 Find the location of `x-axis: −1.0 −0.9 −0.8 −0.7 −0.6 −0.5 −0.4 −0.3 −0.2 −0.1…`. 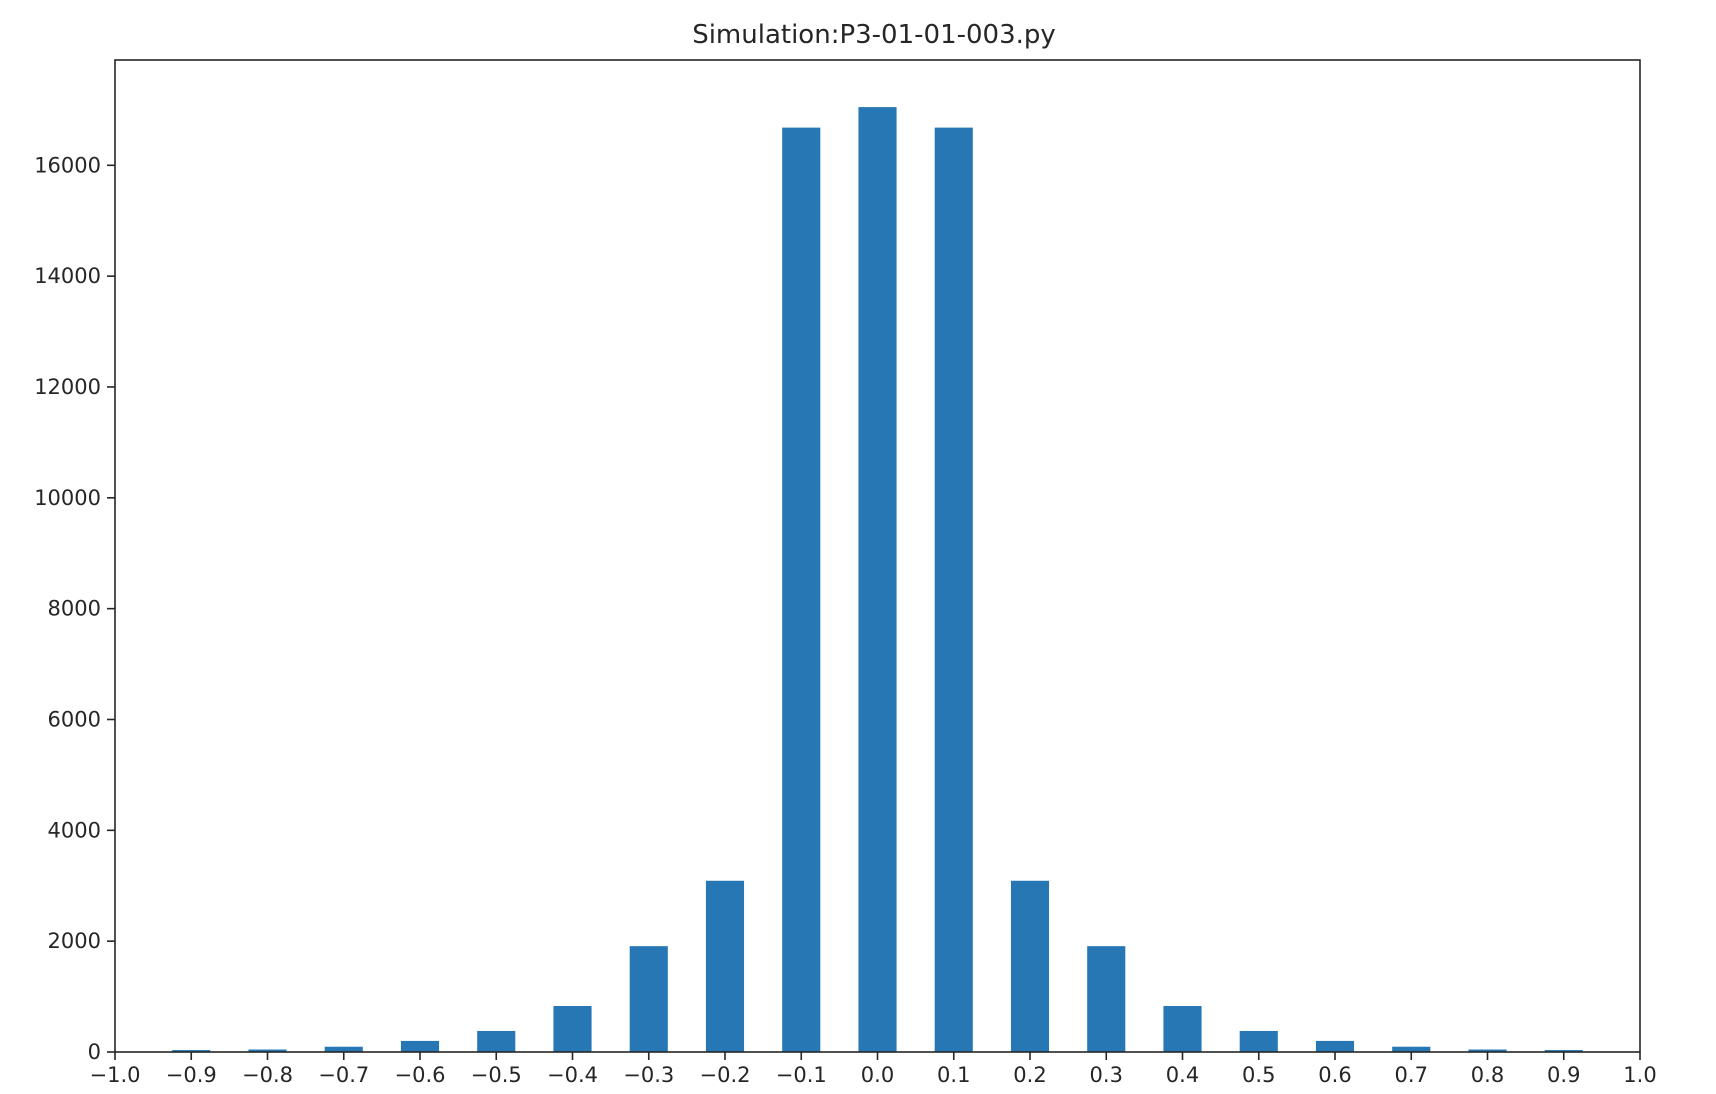

x-axis: −1.0 −0.9 −0.8 −0.7 −0.6 −0.5 −0.4 −0.3 −0.2 −0.1… is located at coordinates (873, 1069).